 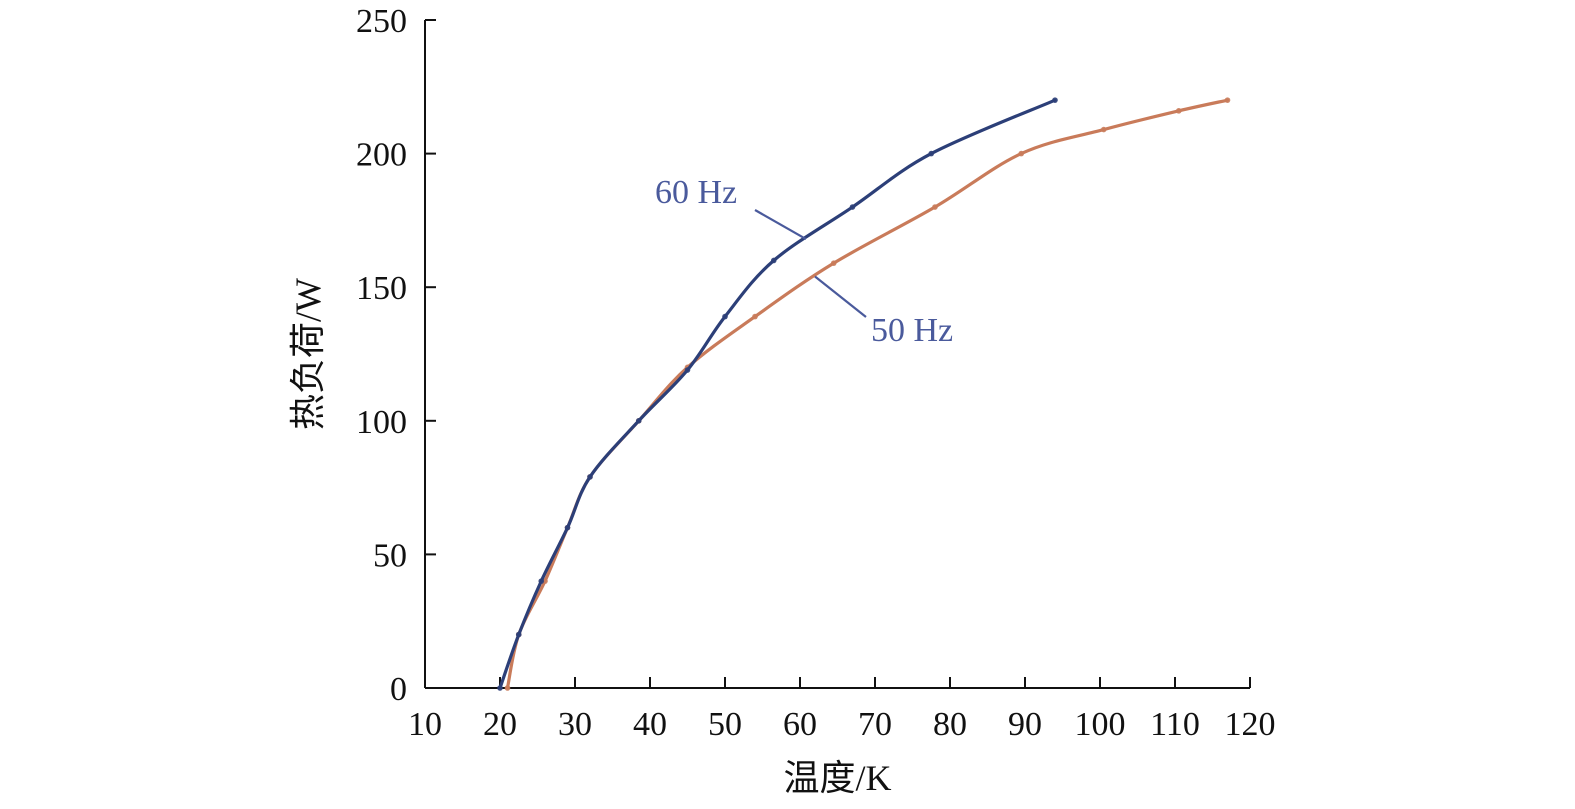 I want to click on series-label-group: 60 Hz 50 Hz, so click(x=804, y=261).